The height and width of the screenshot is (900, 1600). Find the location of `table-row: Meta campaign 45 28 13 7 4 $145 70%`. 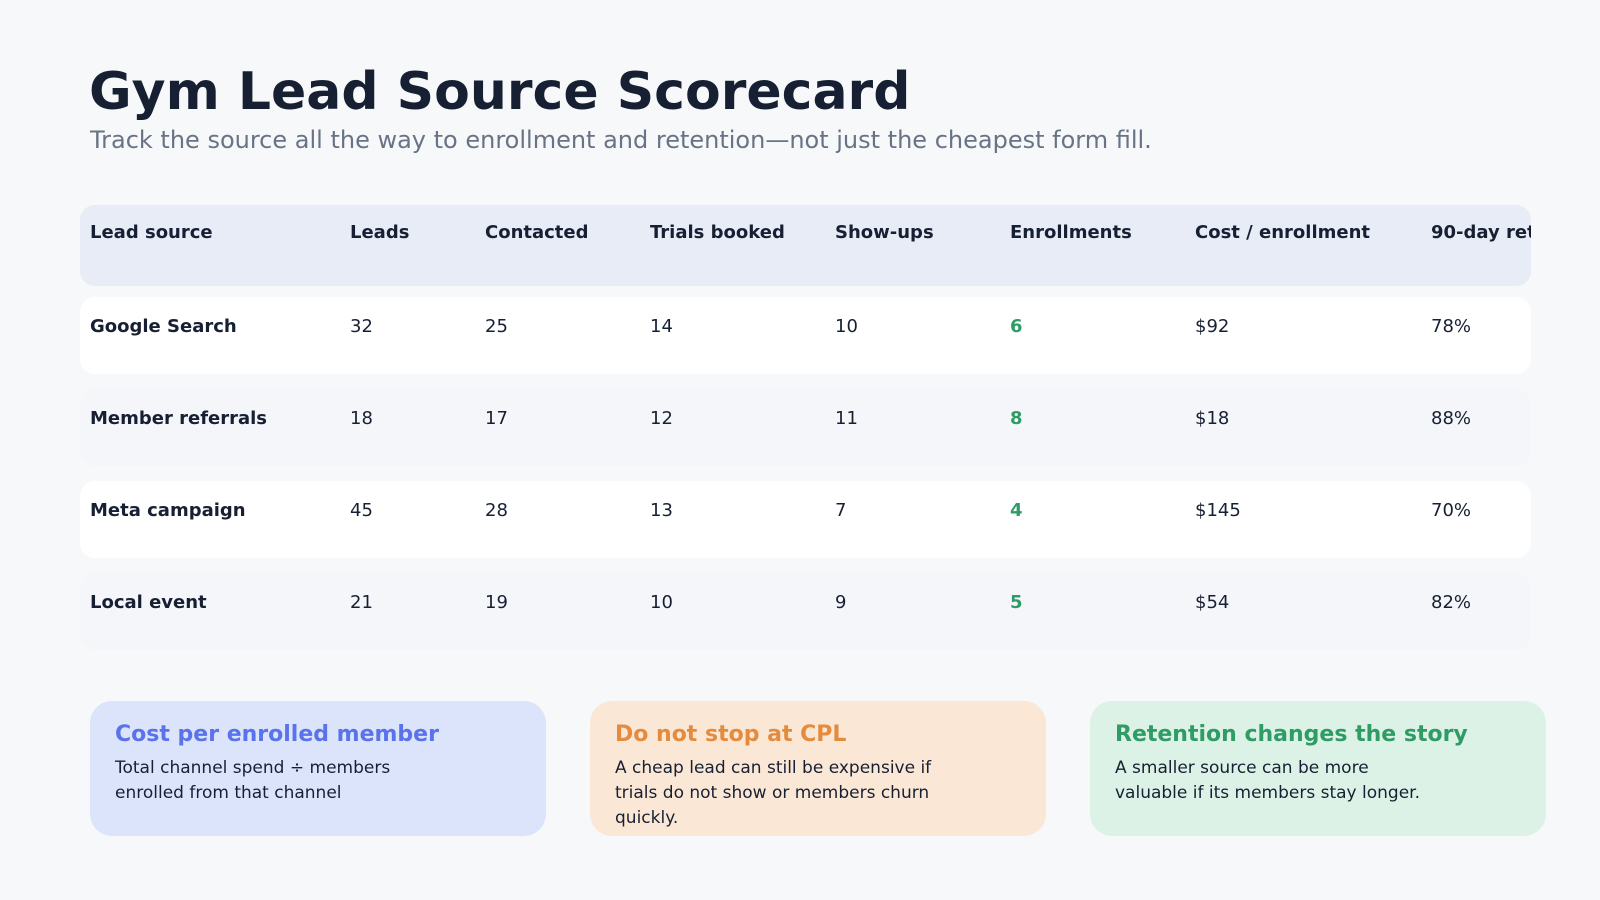

table-row: Meta campaign 45 28 13 7 4 $145 70% is located at coordinates (805, 519).